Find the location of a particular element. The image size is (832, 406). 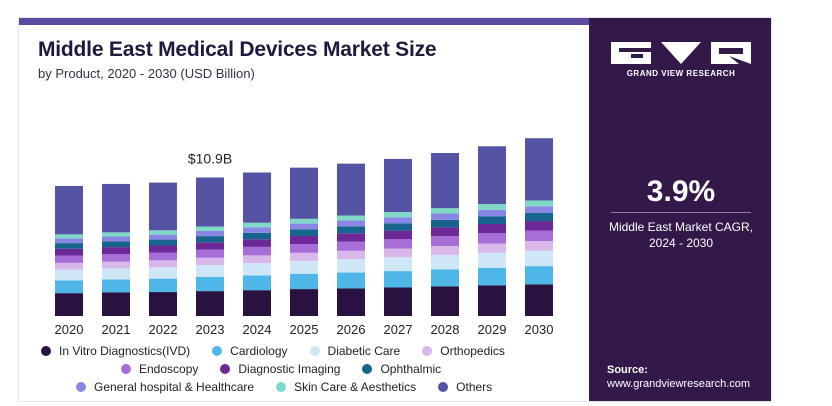

legend-item: Orthopedics is located at coordinates (463, 351).